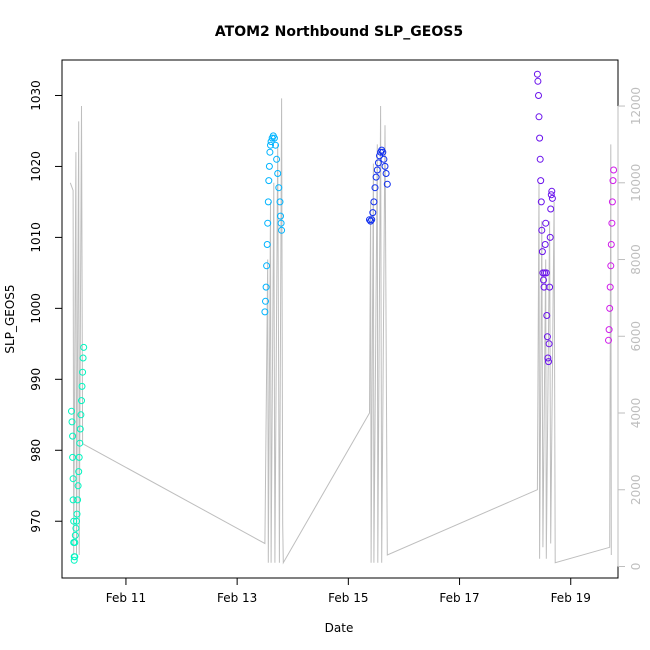  Describe the element at coordinates (571, 598) in the screenshot. I see `x-tick-label: Feb 19` at that location.